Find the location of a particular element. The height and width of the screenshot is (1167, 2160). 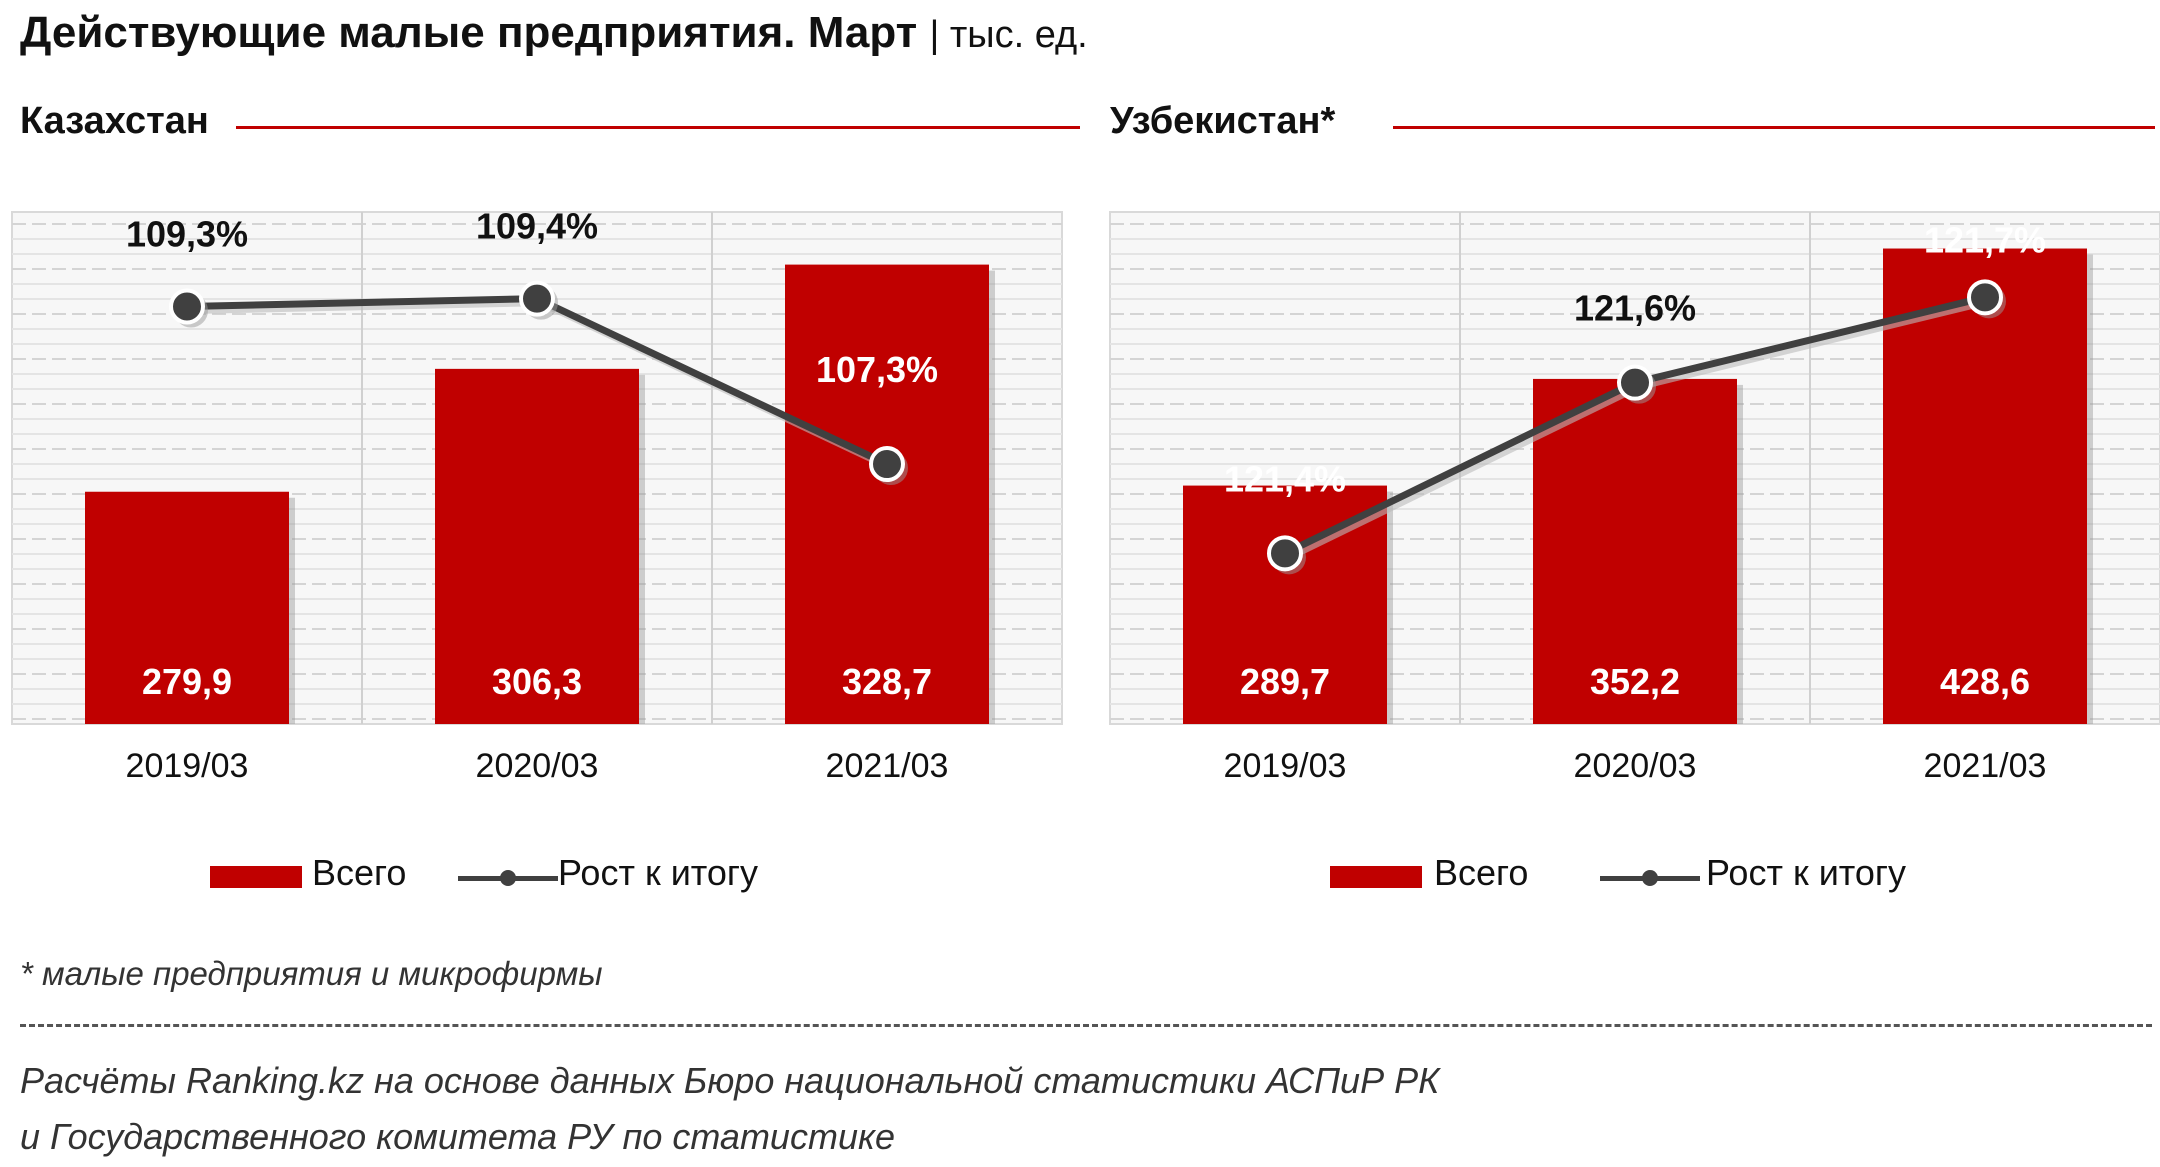

legend-uzbekistan: Всего Рост к итогу is located at coordinates (1640, 877).